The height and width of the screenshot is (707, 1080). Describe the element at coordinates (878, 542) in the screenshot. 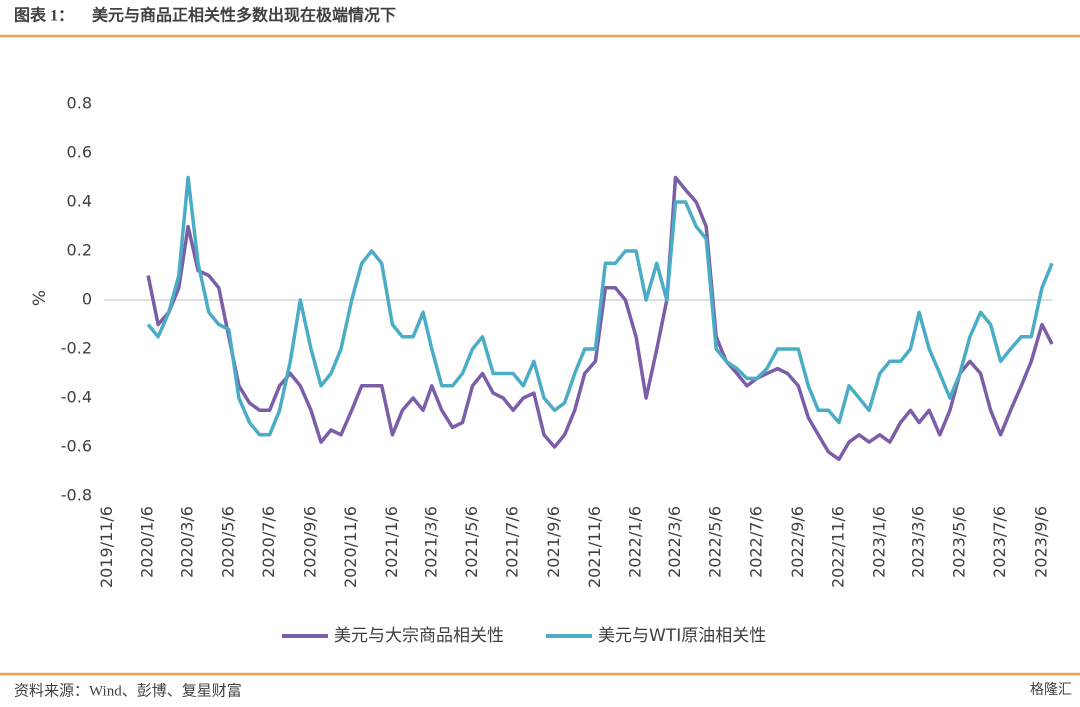

I see `x-tick-label: 2023/1/6` at that location.